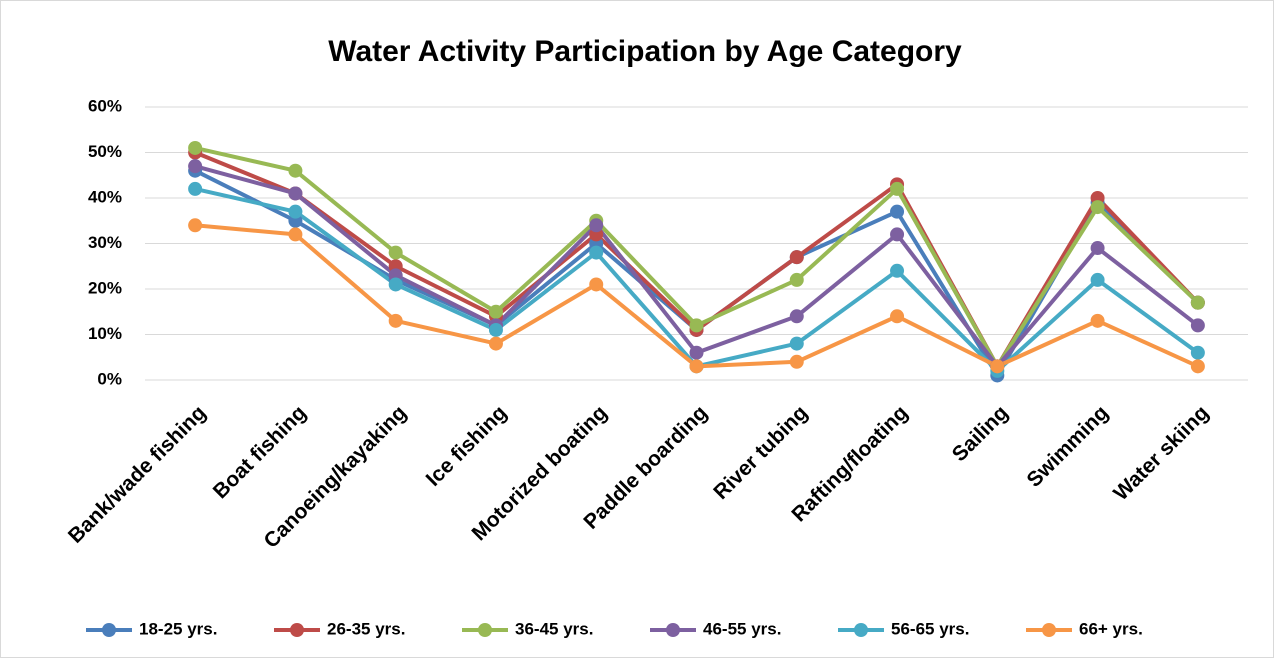 Image resolution: width=1275 pixels, height=659 pixels. I want to click on y-tick-label: 0%, so click(109, 378).